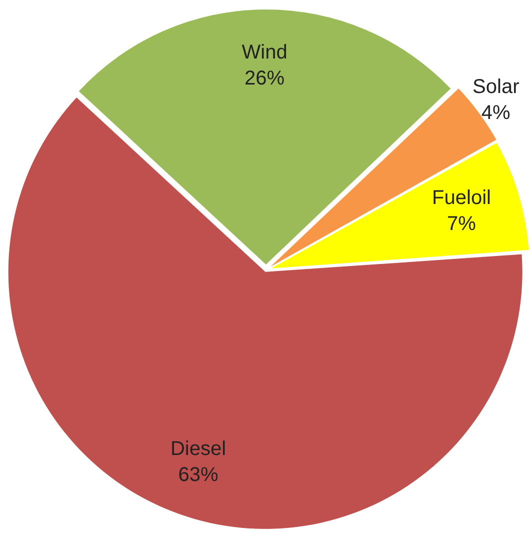 The height and width of the screenshot is (536, 532). What do you see at coordinates (198, 475) in the screenshot?
I see `data-label: 63%` at bounding box center [198, 475].